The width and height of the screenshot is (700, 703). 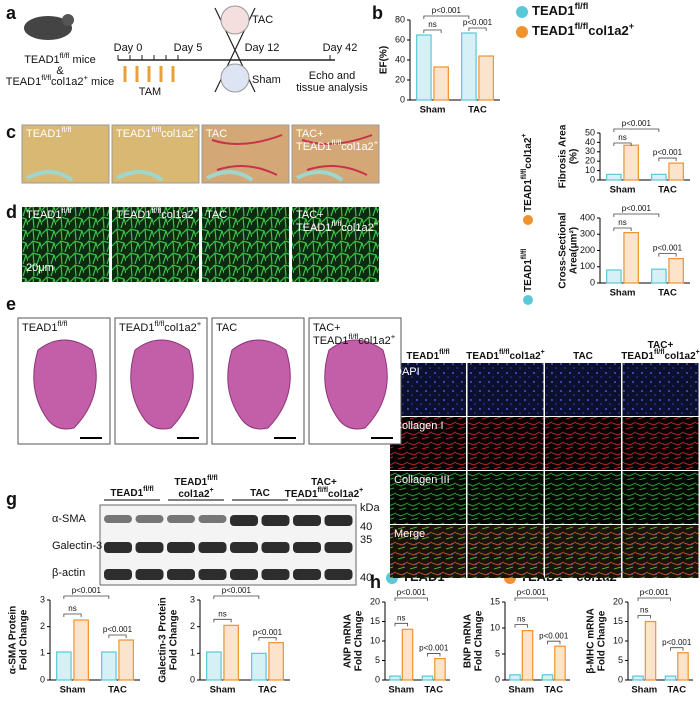 I want to click on lane-header: TEAD1fl/fl, so click(x=195, y=481).